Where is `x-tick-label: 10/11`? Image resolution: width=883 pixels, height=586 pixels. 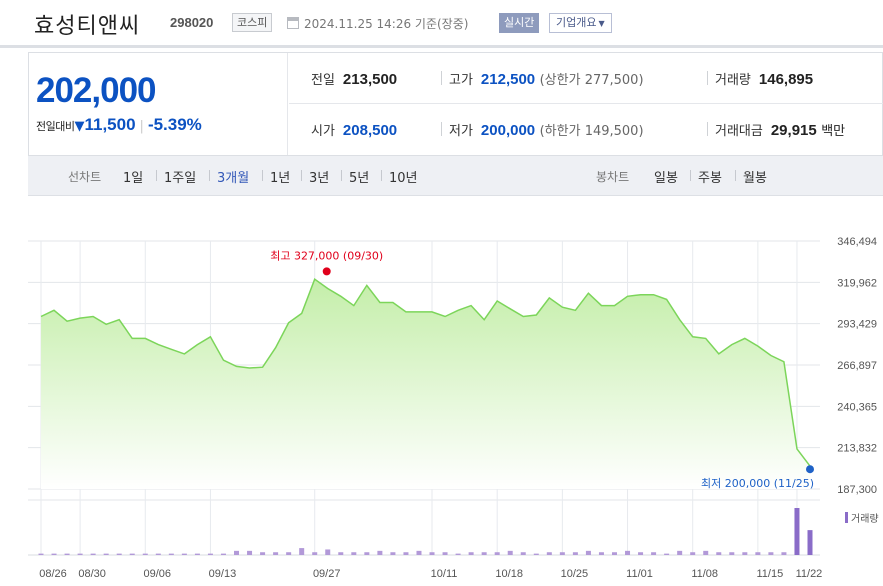
x-tick-label: 10/11 is located at coordinates (444, 574).